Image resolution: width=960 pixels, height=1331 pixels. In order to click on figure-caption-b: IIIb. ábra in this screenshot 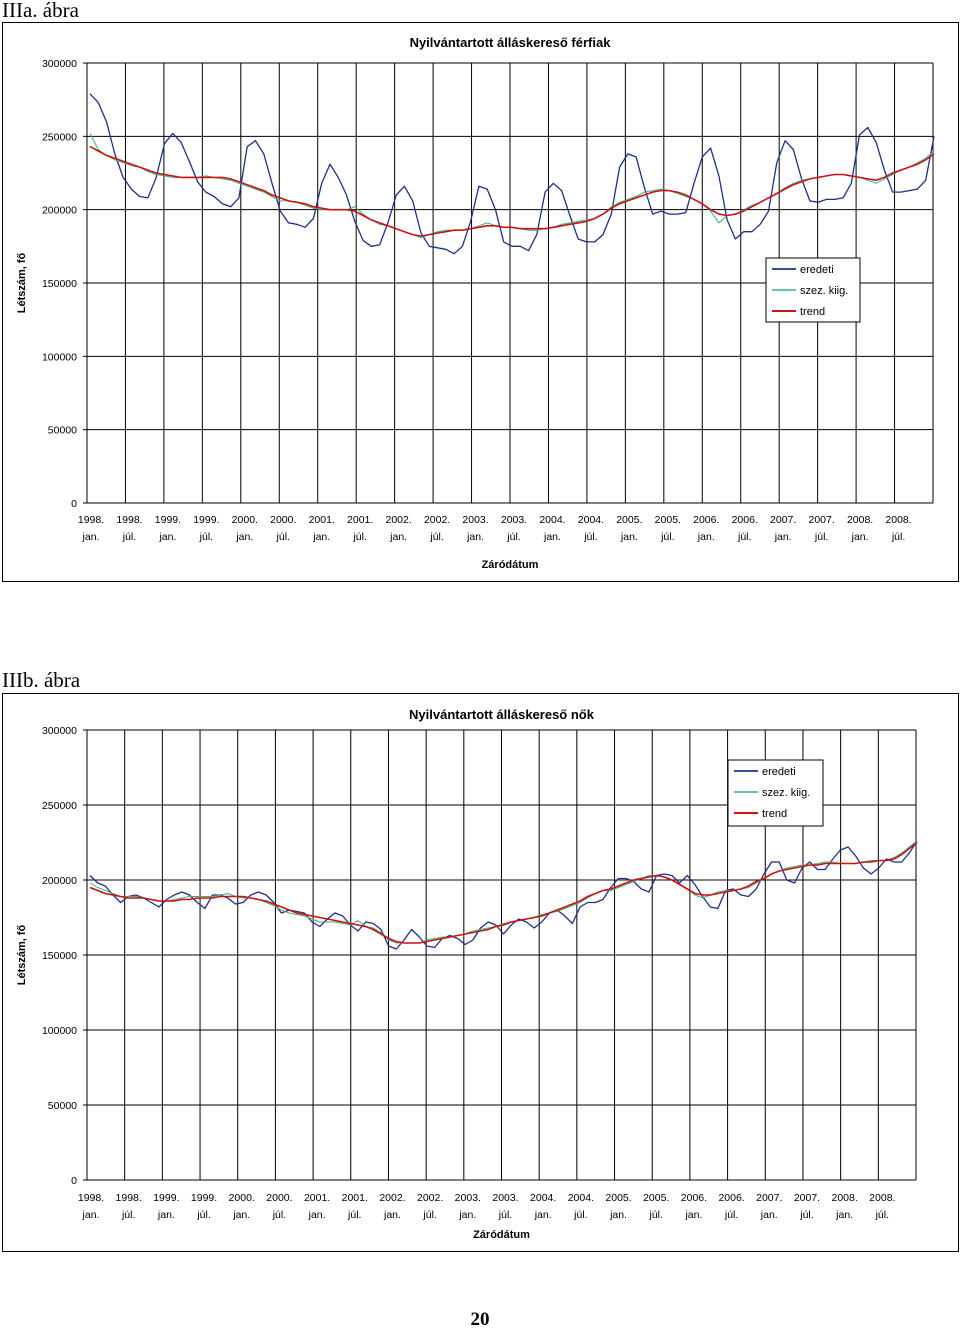, I will do `click(41, 680)`.